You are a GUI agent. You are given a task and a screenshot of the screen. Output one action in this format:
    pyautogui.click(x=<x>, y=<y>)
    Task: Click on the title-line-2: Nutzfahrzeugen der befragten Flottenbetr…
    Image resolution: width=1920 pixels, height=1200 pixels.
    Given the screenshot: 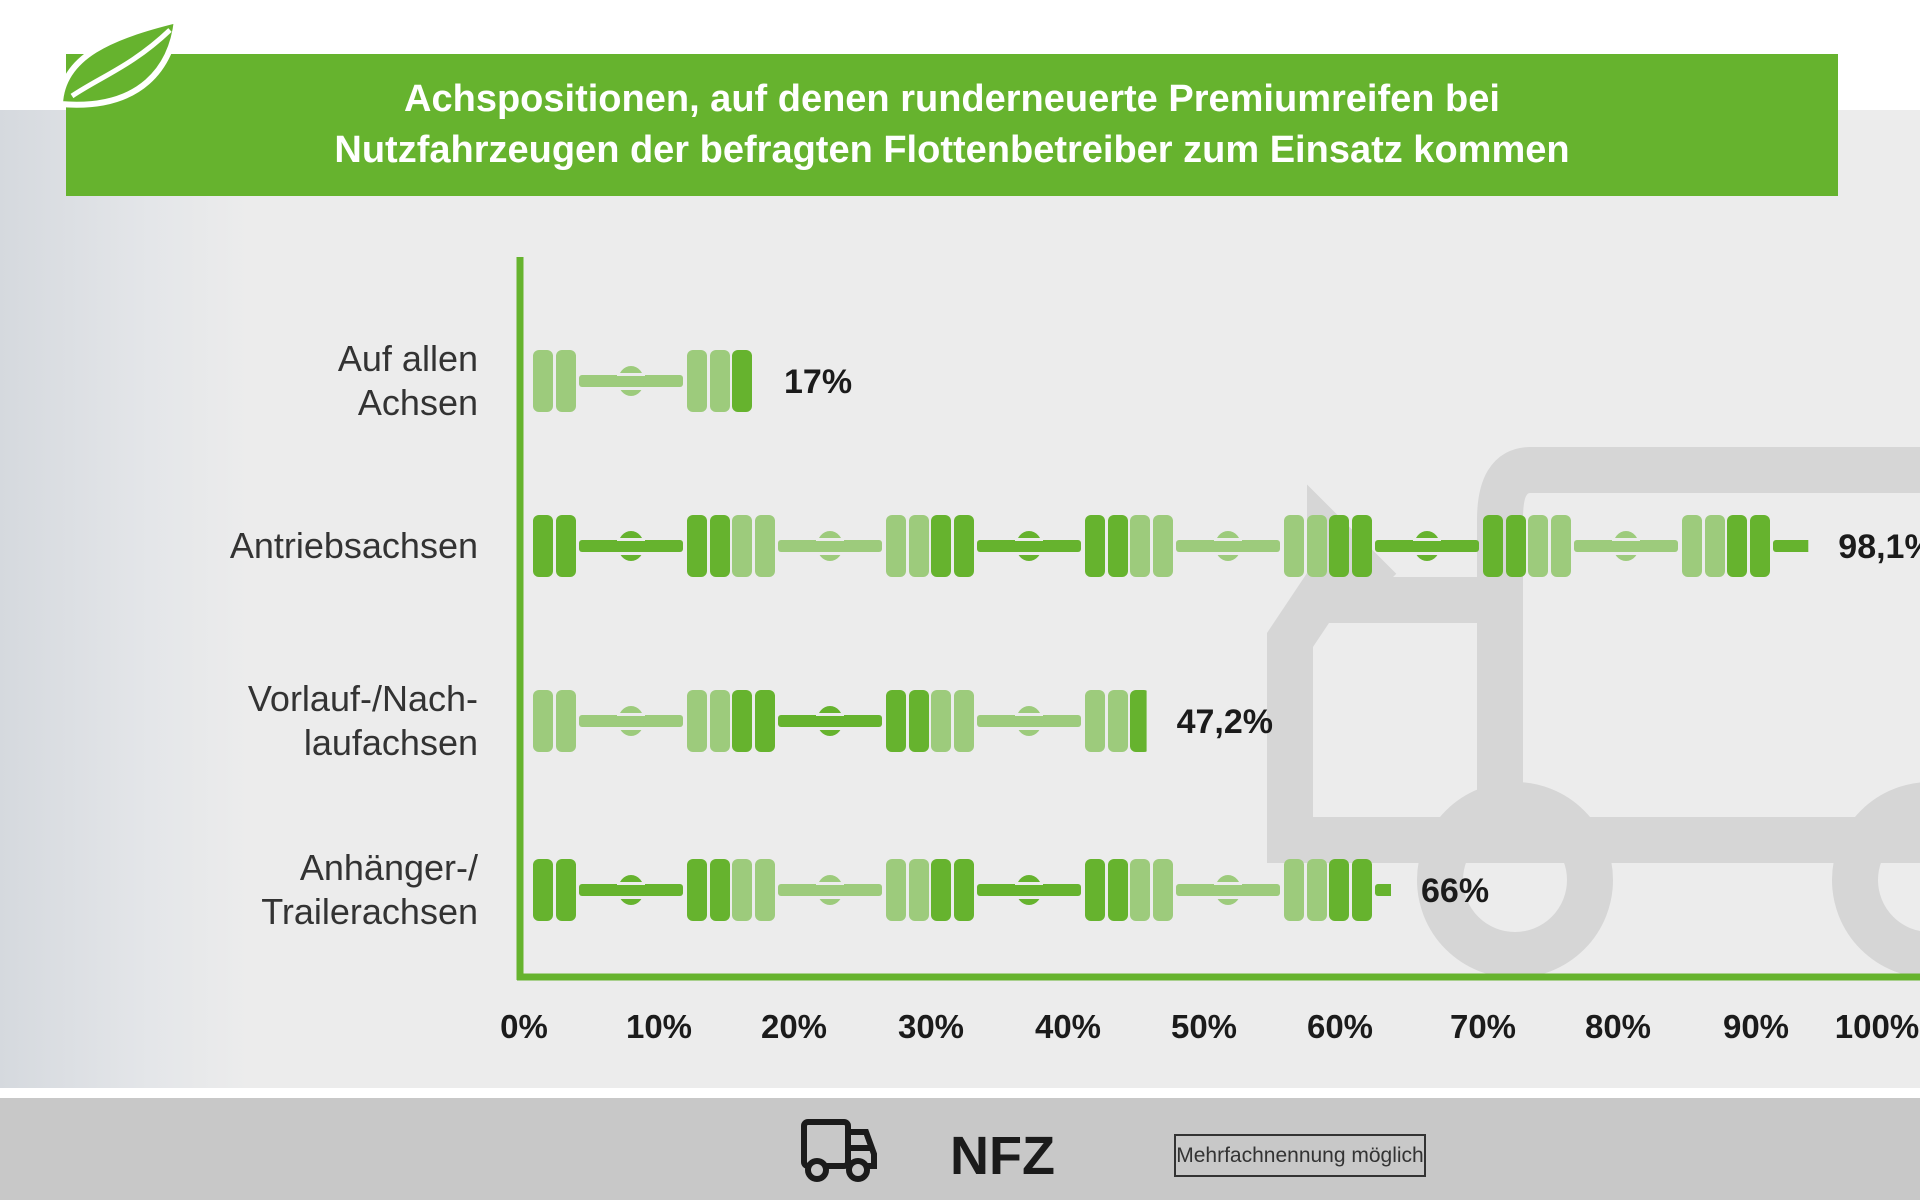 What is the action you would take?
    pyautogui.click(x=952, y=150)
    